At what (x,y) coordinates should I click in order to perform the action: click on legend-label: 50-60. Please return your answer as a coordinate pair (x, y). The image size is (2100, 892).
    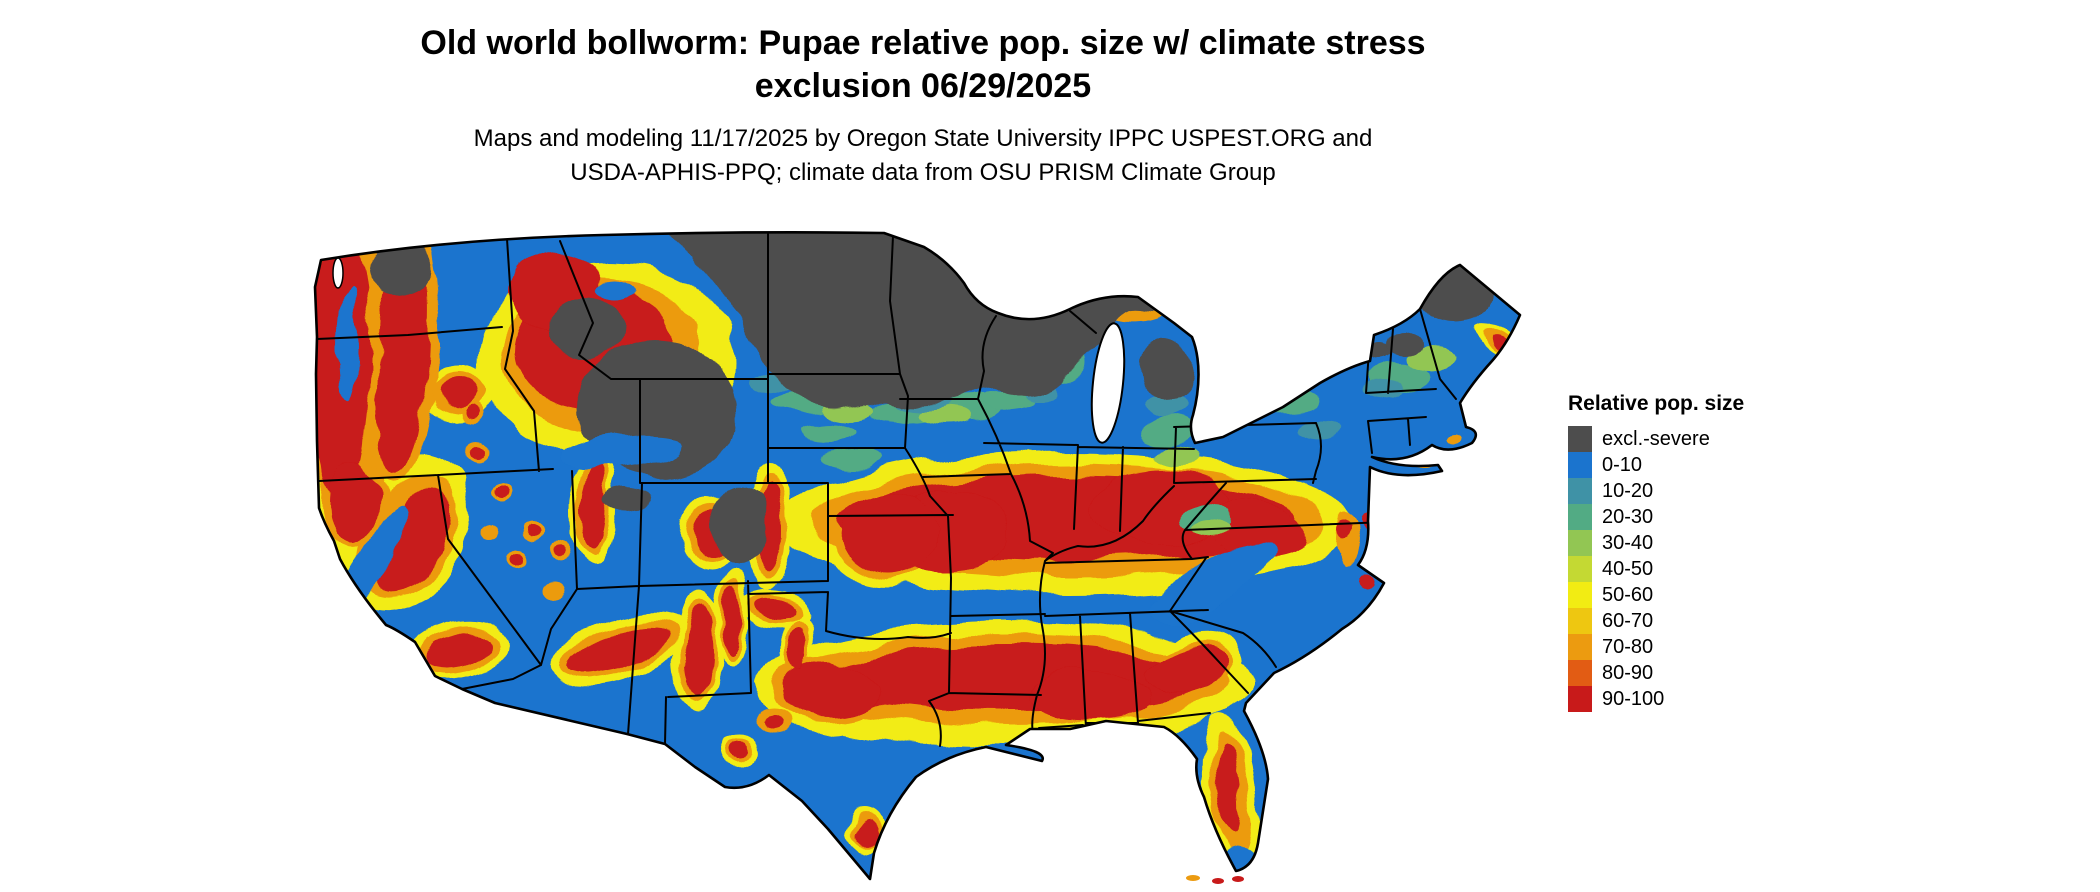
    Looking at the image, I should click on (1628, 595).